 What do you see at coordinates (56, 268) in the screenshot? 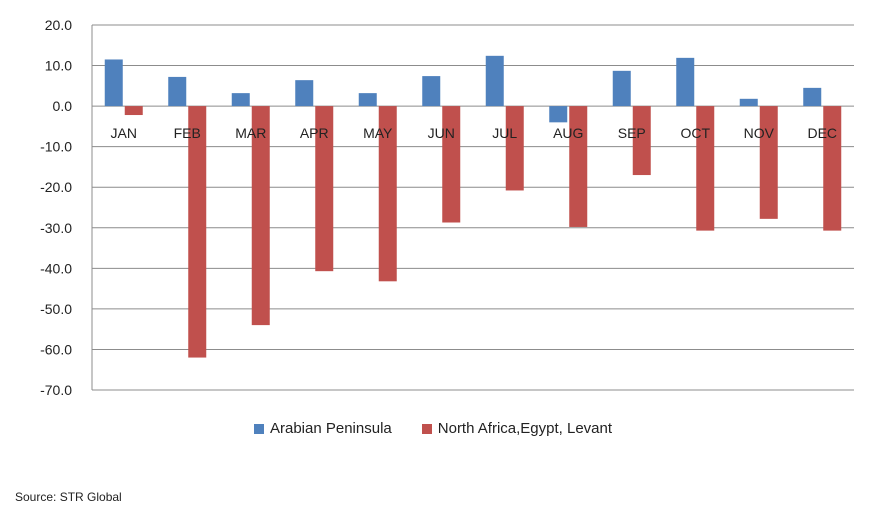
I see `y-tick-label: -40.0` at bounding box center [56, 268].